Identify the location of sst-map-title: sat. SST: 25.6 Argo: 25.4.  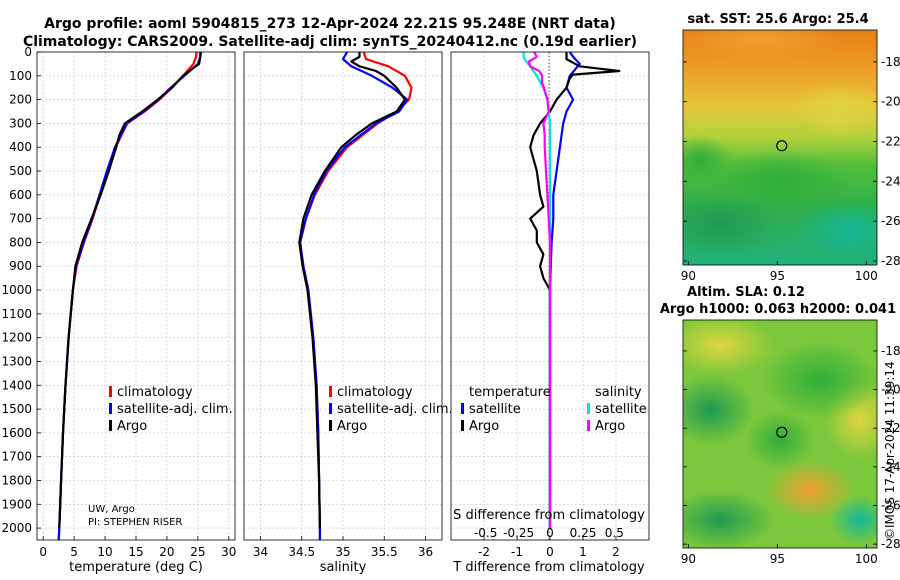
(777, 19).